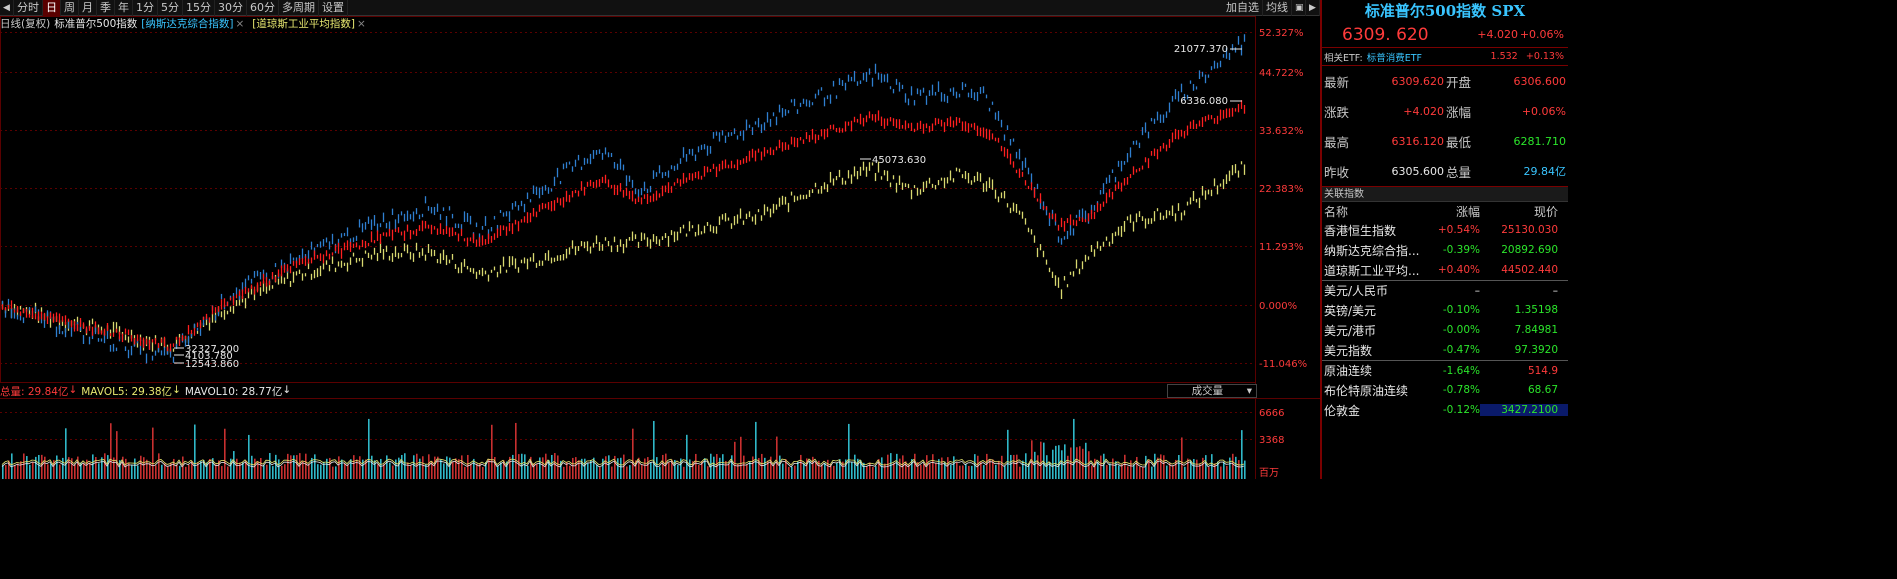 This screenshot has height=579, width=1897. What do you see at coordinates (1418, 171) in the screenshot?
I see `quote-value: 6305.600` at bounding box center [1418, 171].